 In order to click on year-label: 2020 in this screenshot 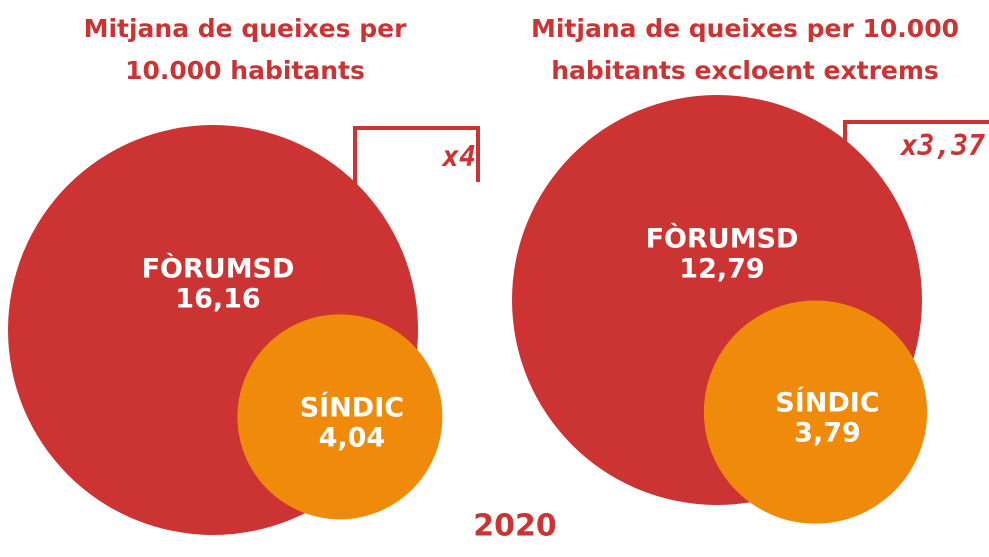, I will do `click(515, 526)`.